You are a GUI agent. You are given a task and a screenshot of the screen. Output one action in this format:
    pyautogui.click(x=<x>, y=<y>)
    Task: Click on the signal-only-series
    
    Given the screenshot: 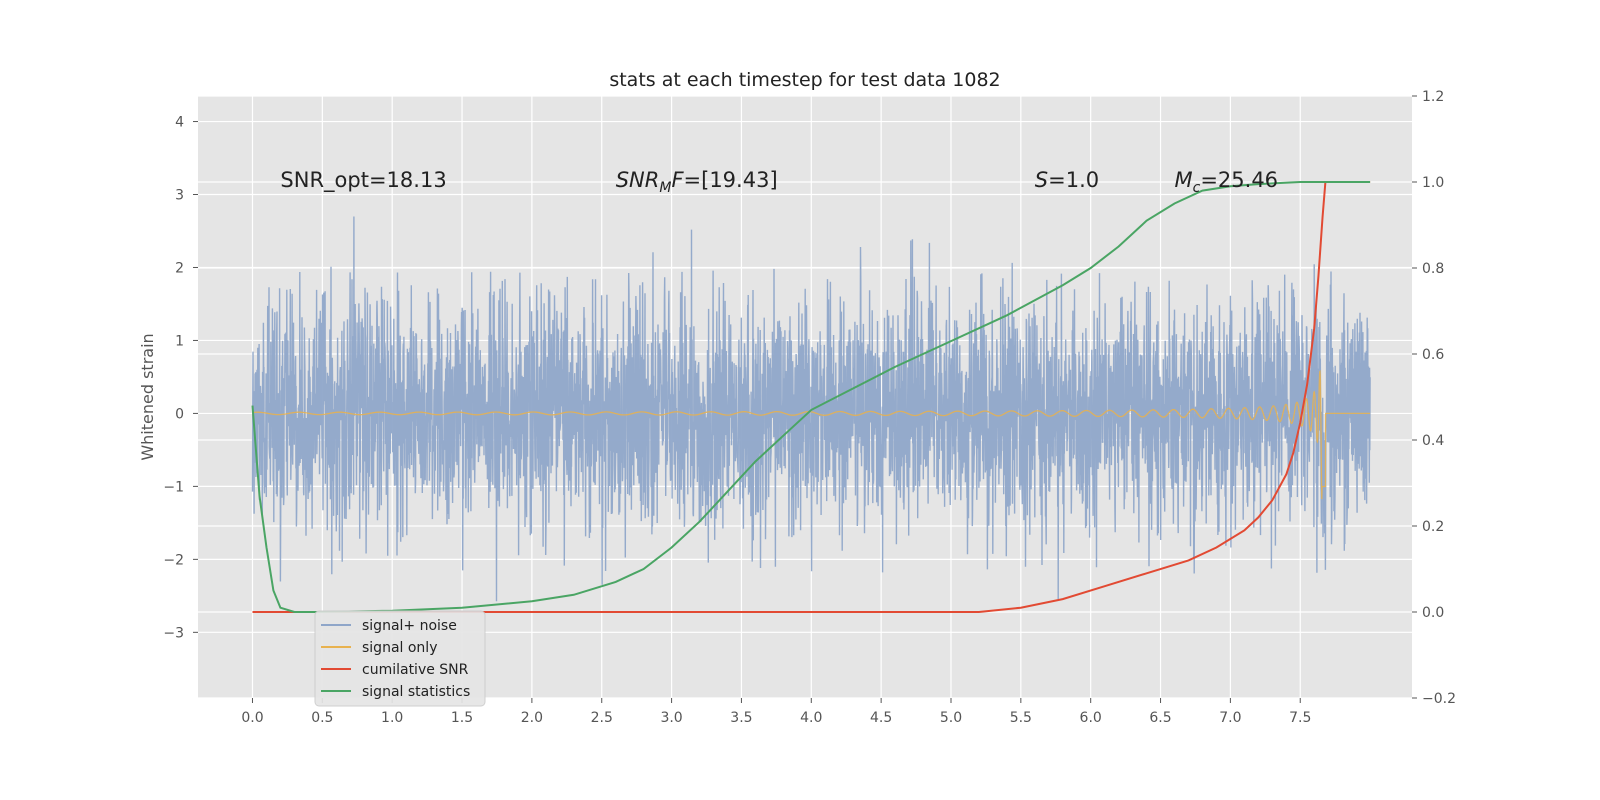 What is the action you would take?
    pyautogui.click(x=811, y=434)
    